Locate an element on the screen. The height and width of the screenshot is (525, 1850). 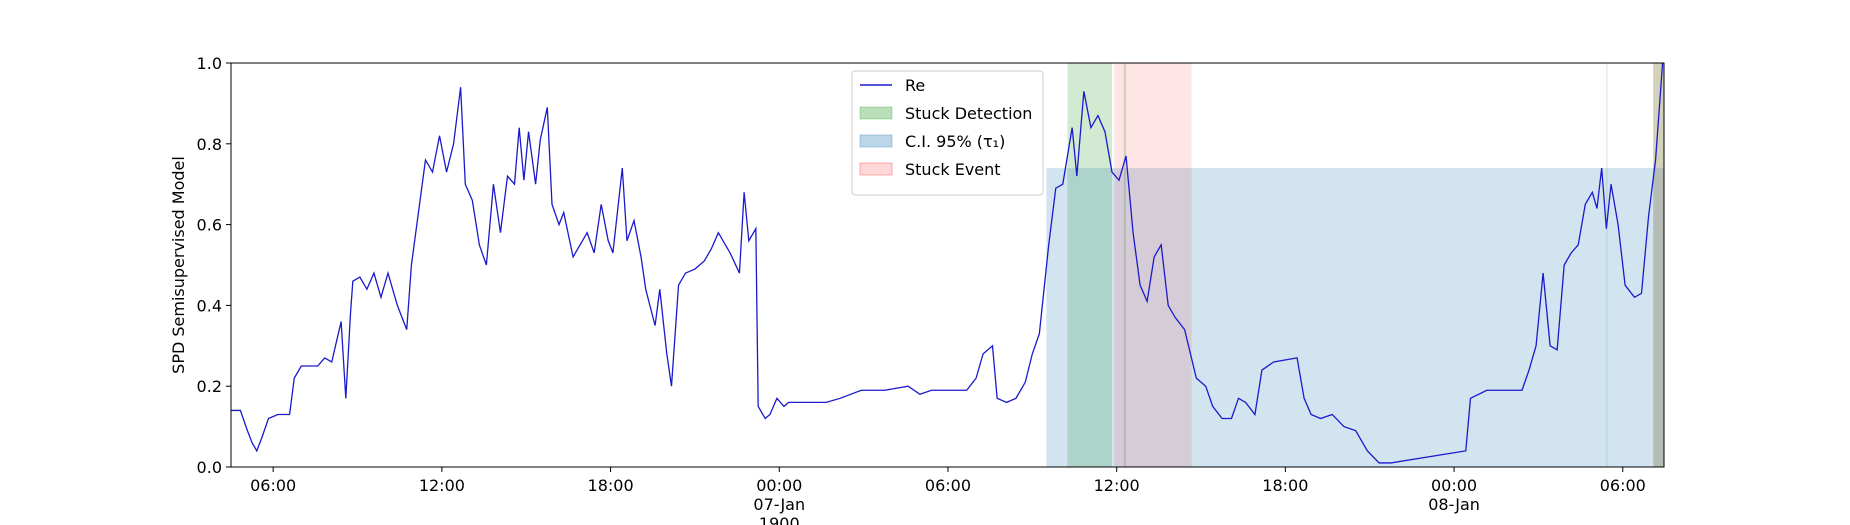
x-tick-label: 00:00 07-Jan 1900 is located at coordinates (779, 500).